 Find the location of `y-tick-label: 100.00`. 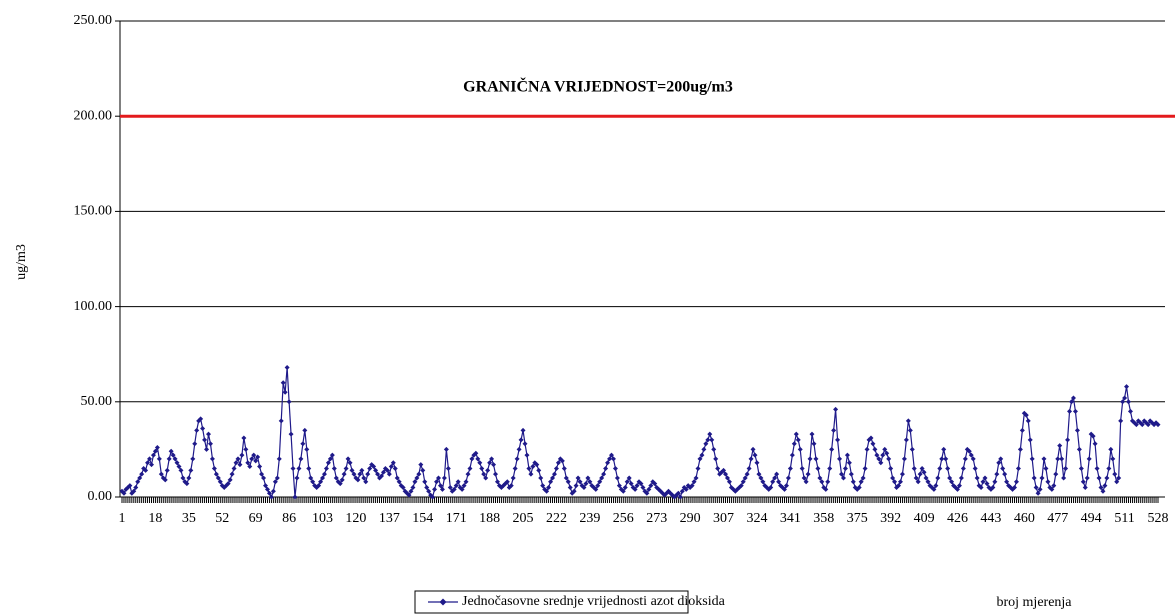

y-tick-label: 100.00 is located at coordinates (93, 306).